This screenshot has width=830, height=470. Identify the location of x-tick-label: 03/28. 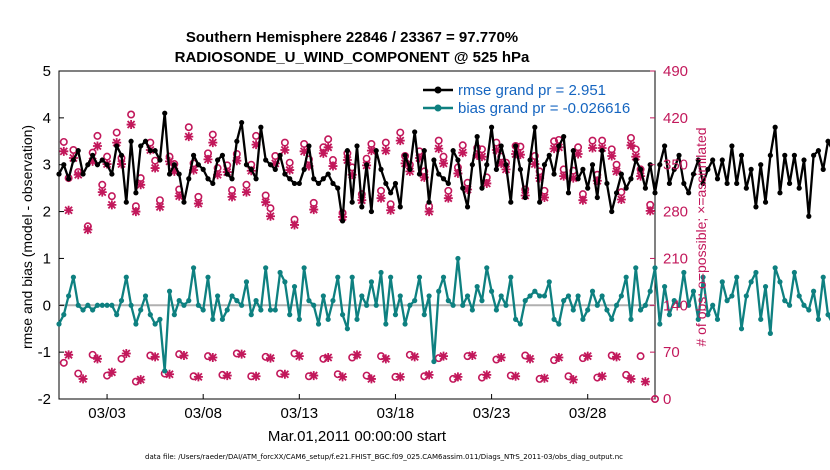
(588, 413).